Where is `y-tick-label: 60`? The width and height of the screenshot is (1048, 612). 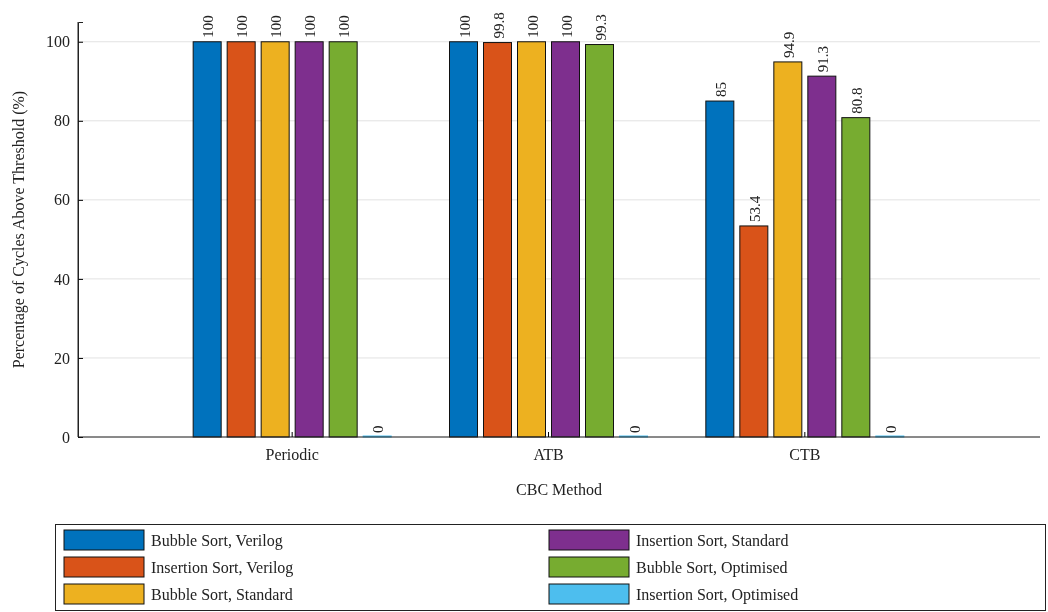
y-tick-label: 60 is located at coordinates (62, 200).